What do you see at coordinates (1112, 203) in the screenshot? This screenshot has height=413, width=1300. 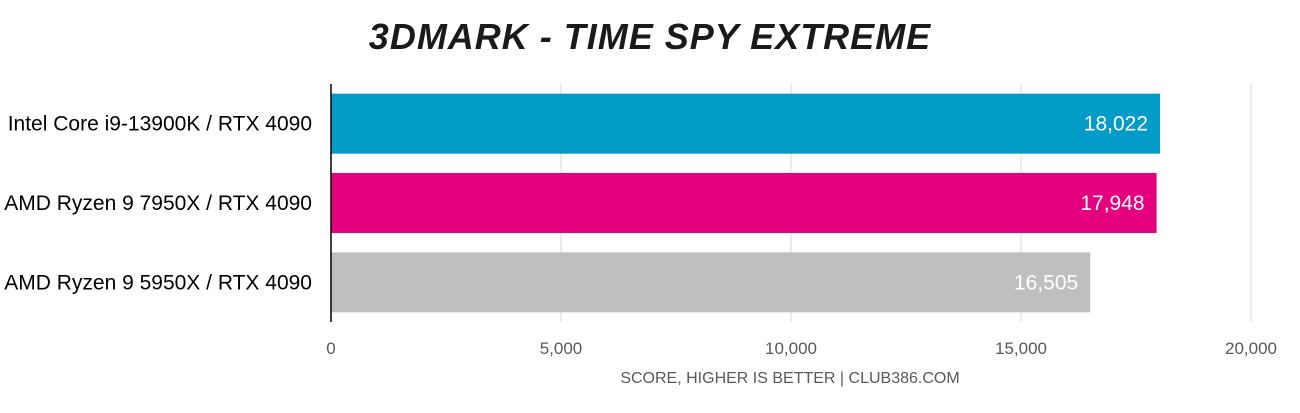 I see `data-label: 17,948` at bounding box center [1112, 203].